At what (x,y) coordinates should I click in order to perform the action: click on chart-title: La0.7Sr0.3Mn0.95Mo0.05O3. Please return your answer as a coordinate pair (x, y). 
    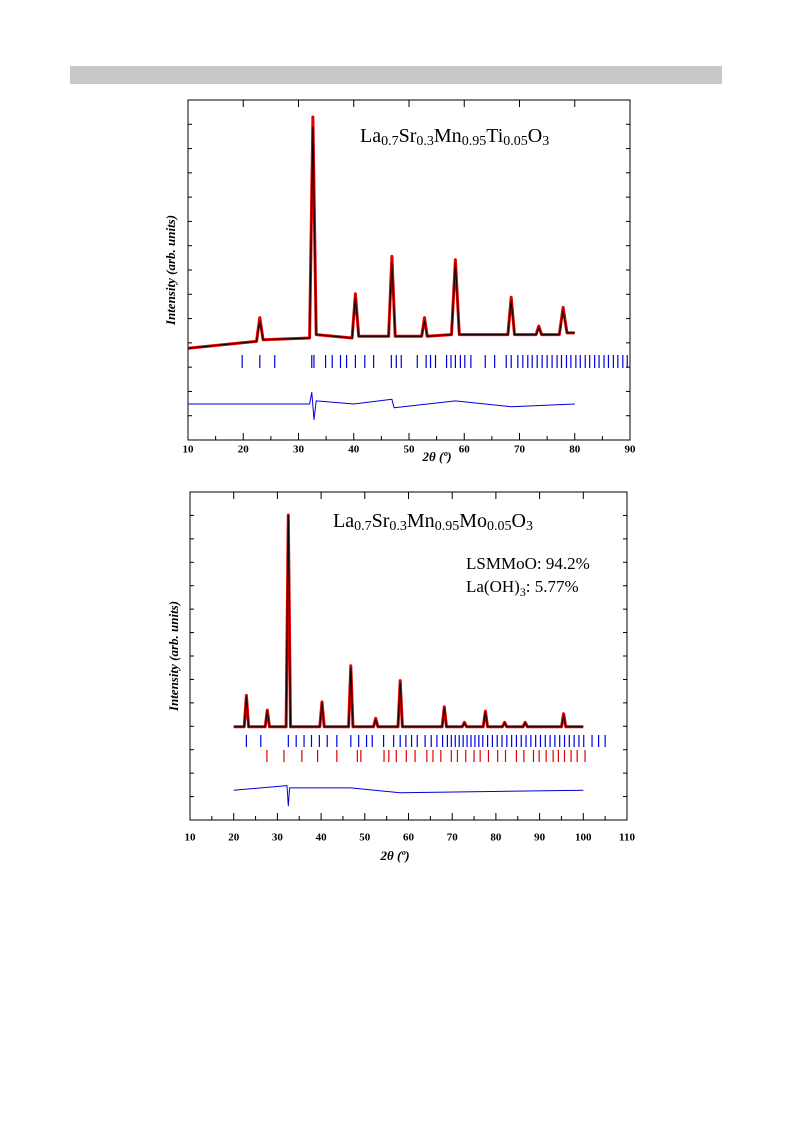
    Looking at the image, I should click on (433, 522).